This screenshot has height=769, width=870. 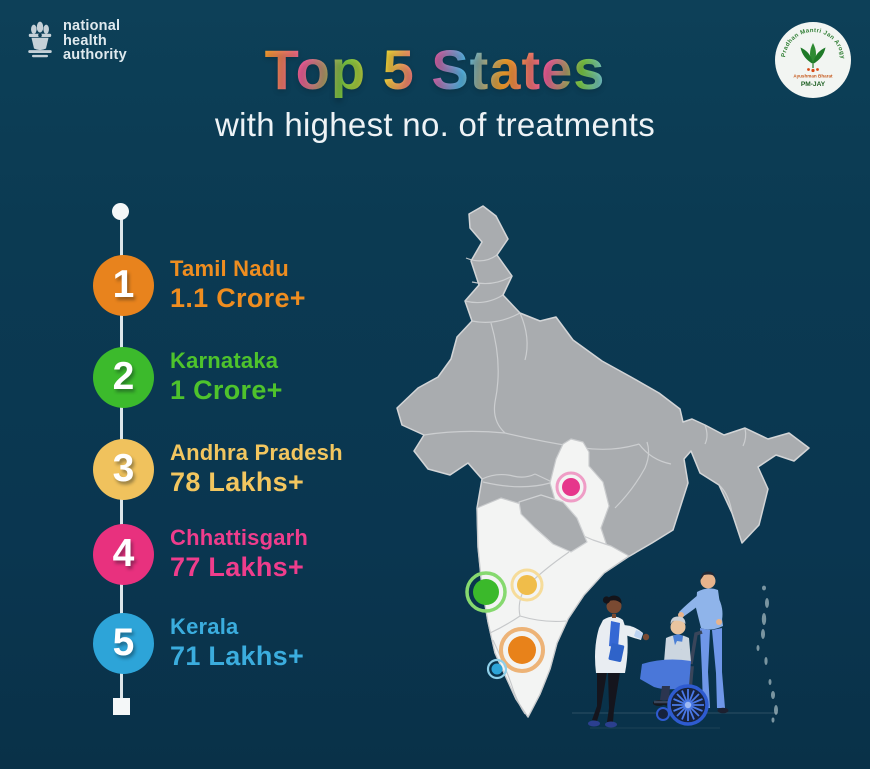 I want to click on state-name: Karnataka, so click(x=224, y=360).